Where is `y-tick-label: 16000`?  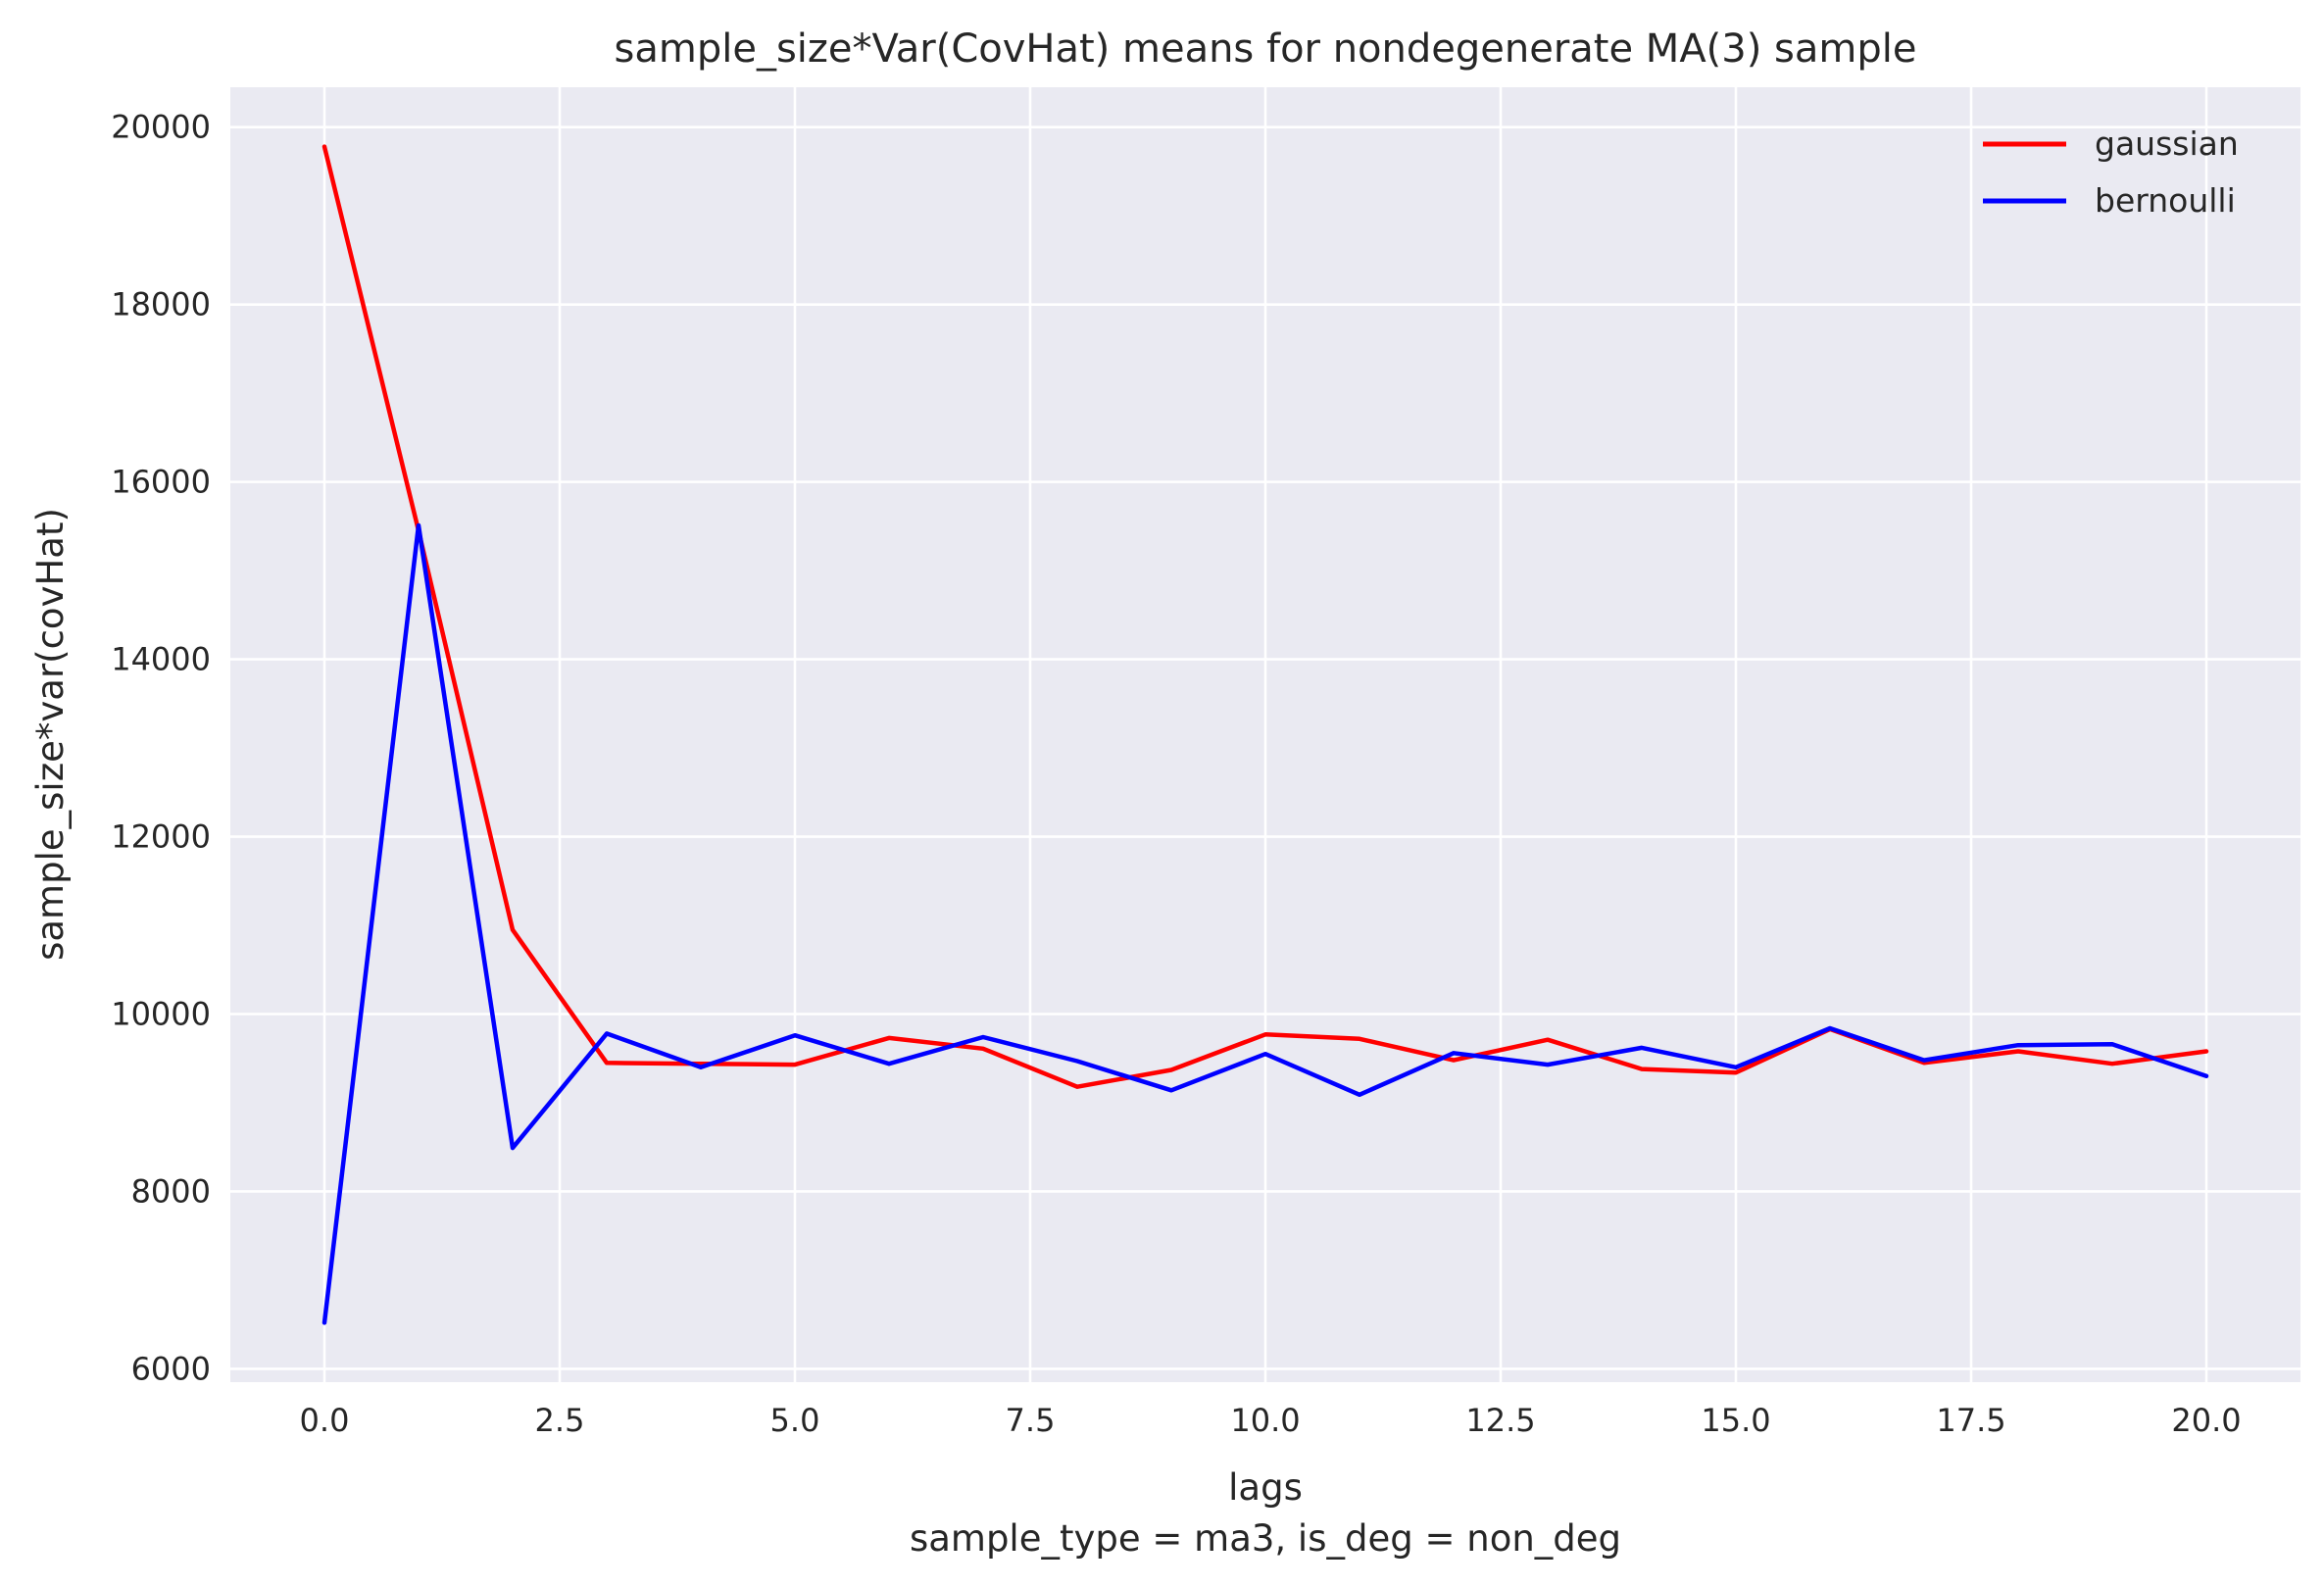 y-tick-label: 16000 is located at coordinates (161, 482).